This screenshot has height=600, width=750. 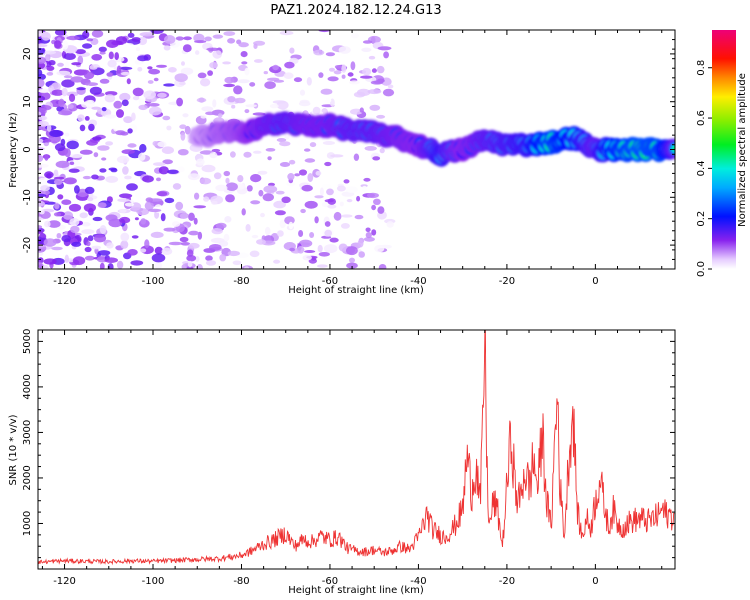 What do you see at coordinates (356, 290) in the screenshot?
I see `spectrogram-x-axis-label: Height of straight line (km)` at bounding box center [356, 290].